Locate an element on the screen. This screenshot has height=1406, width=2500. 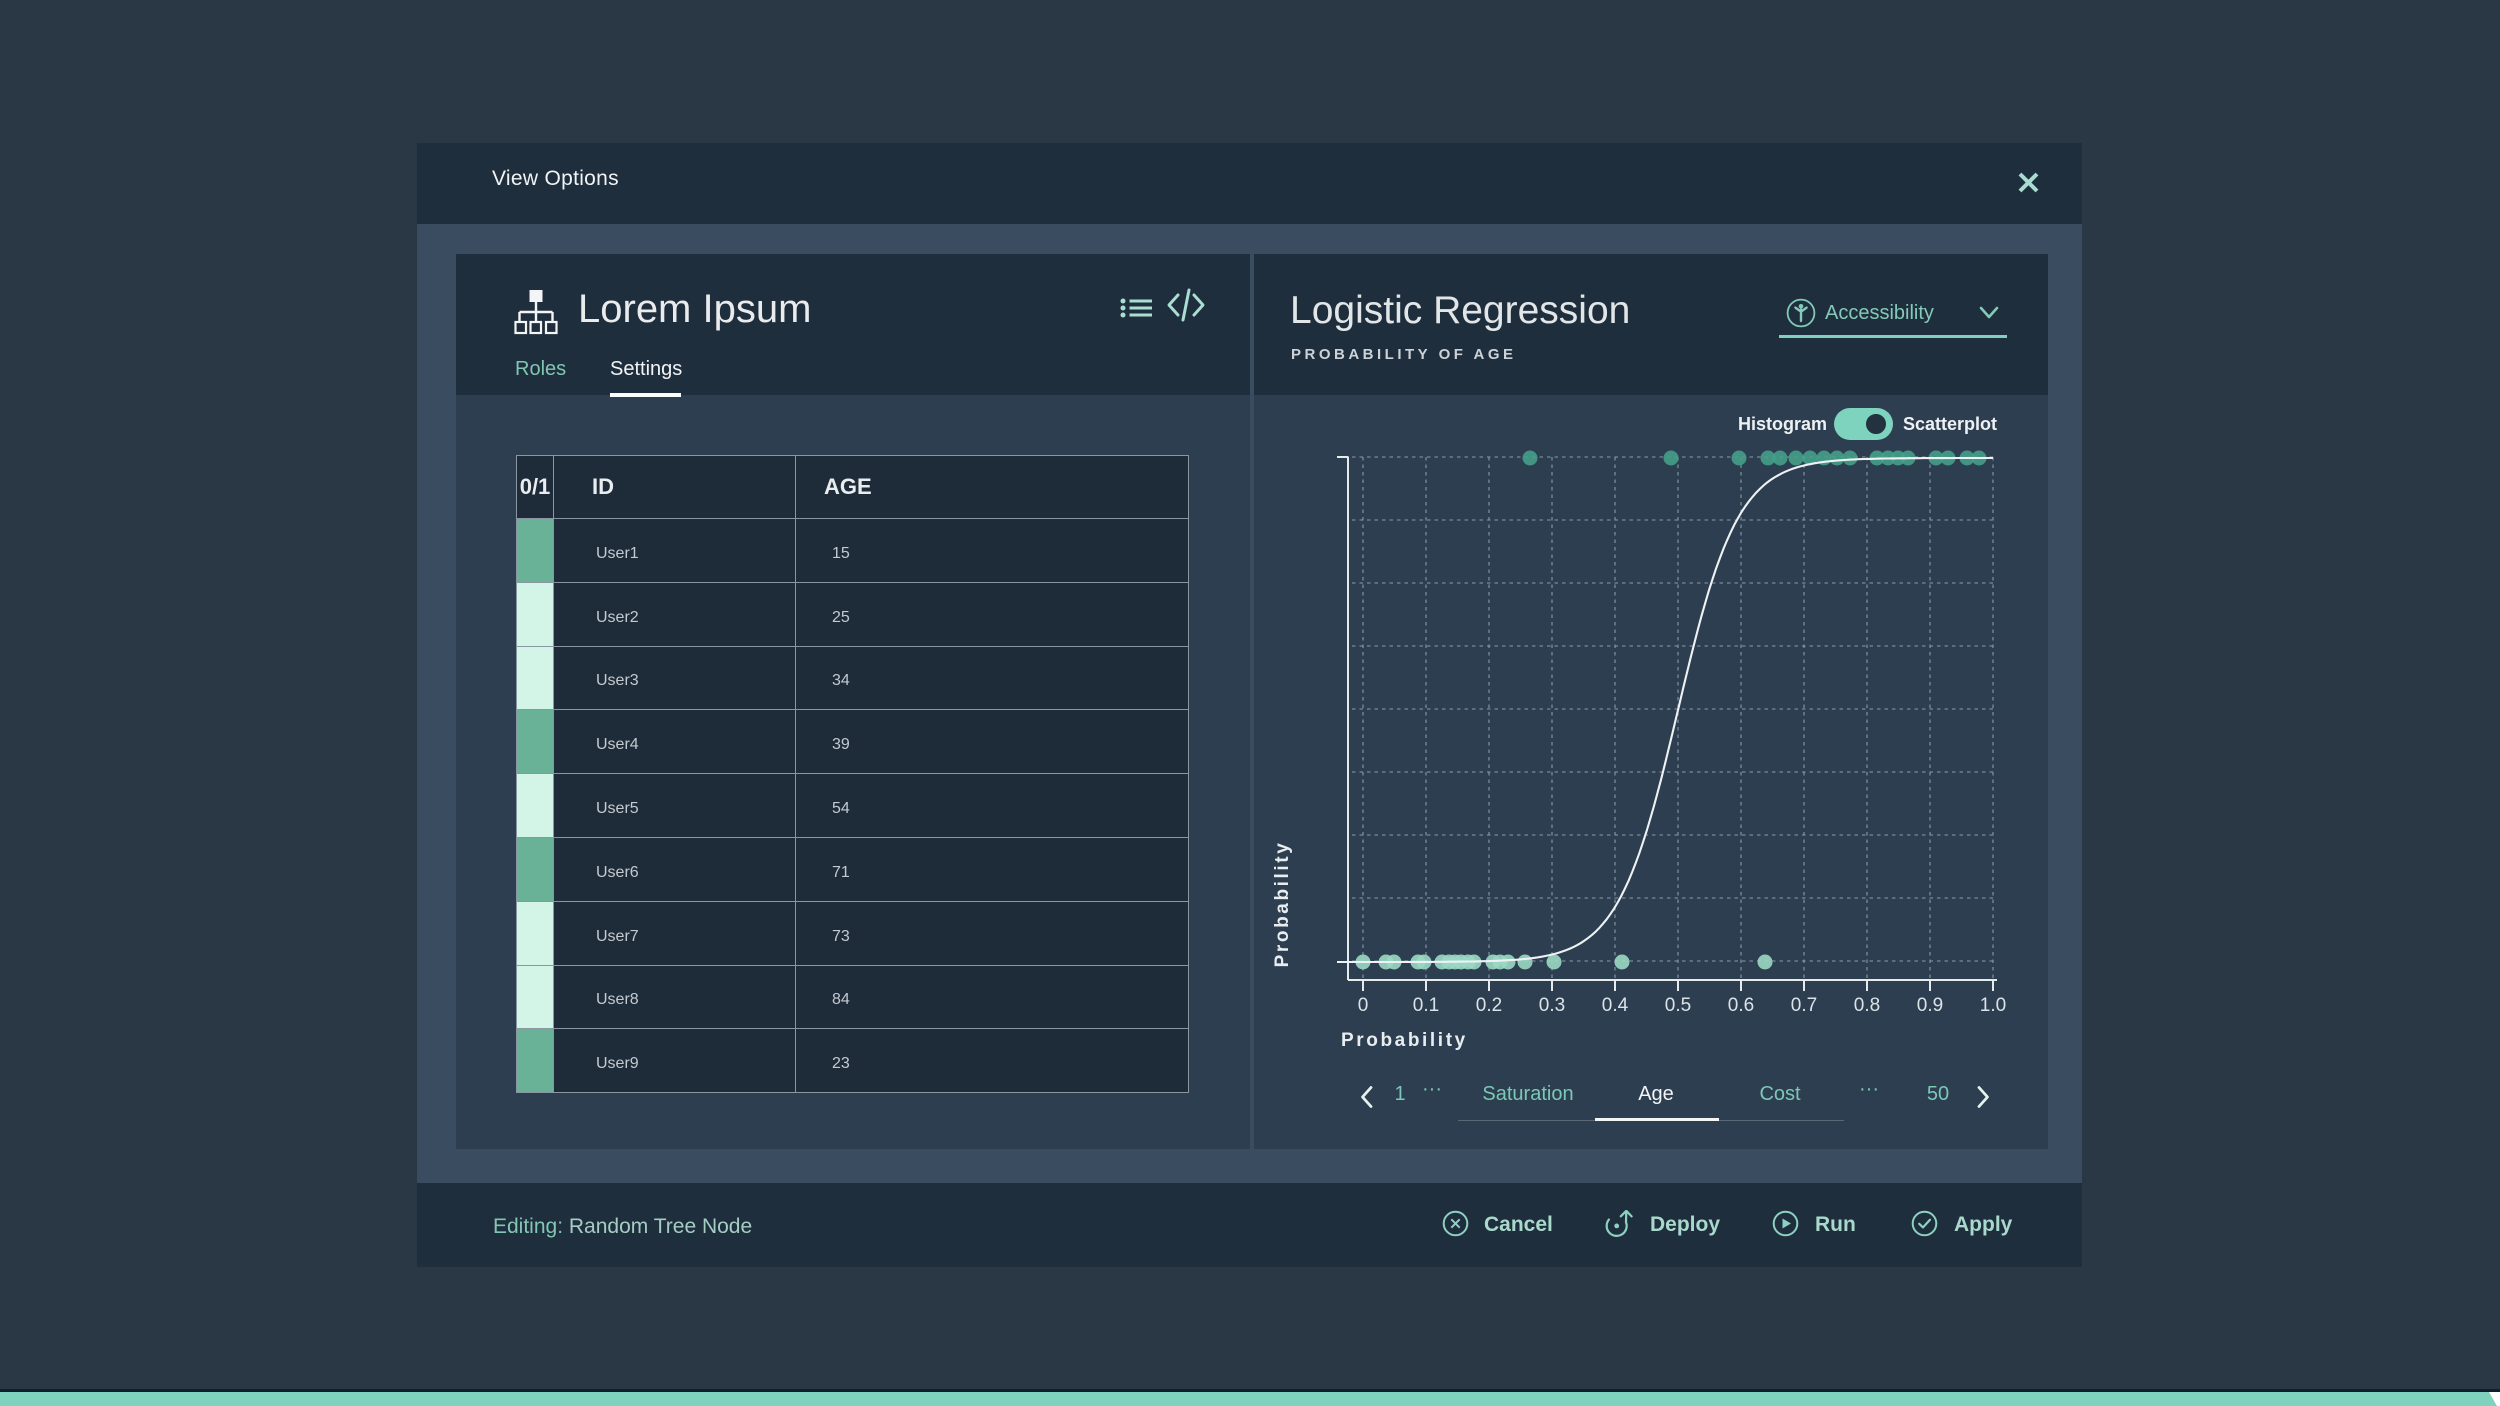
svg-text: 0 is located at coordinates (1363, 1005).